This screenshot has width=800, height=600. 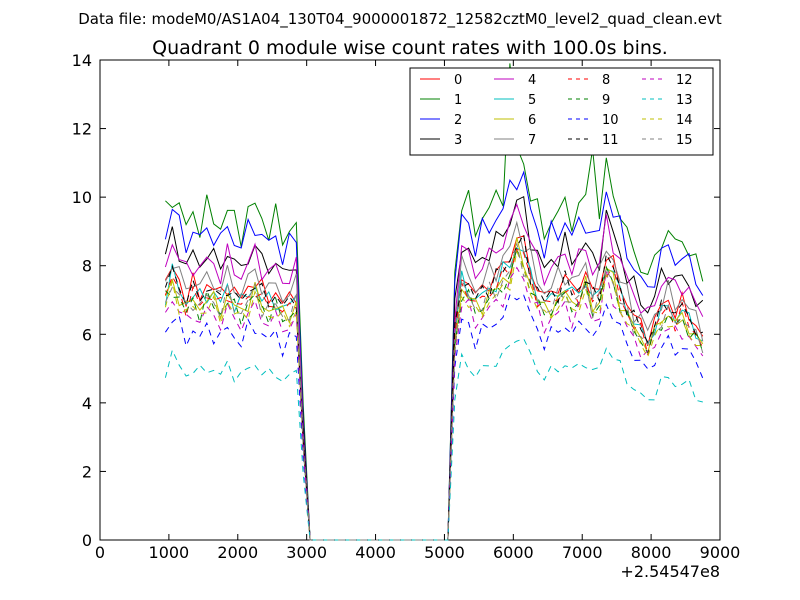 I want to click on legend-label-12: 12, so click(x=684, y=80).